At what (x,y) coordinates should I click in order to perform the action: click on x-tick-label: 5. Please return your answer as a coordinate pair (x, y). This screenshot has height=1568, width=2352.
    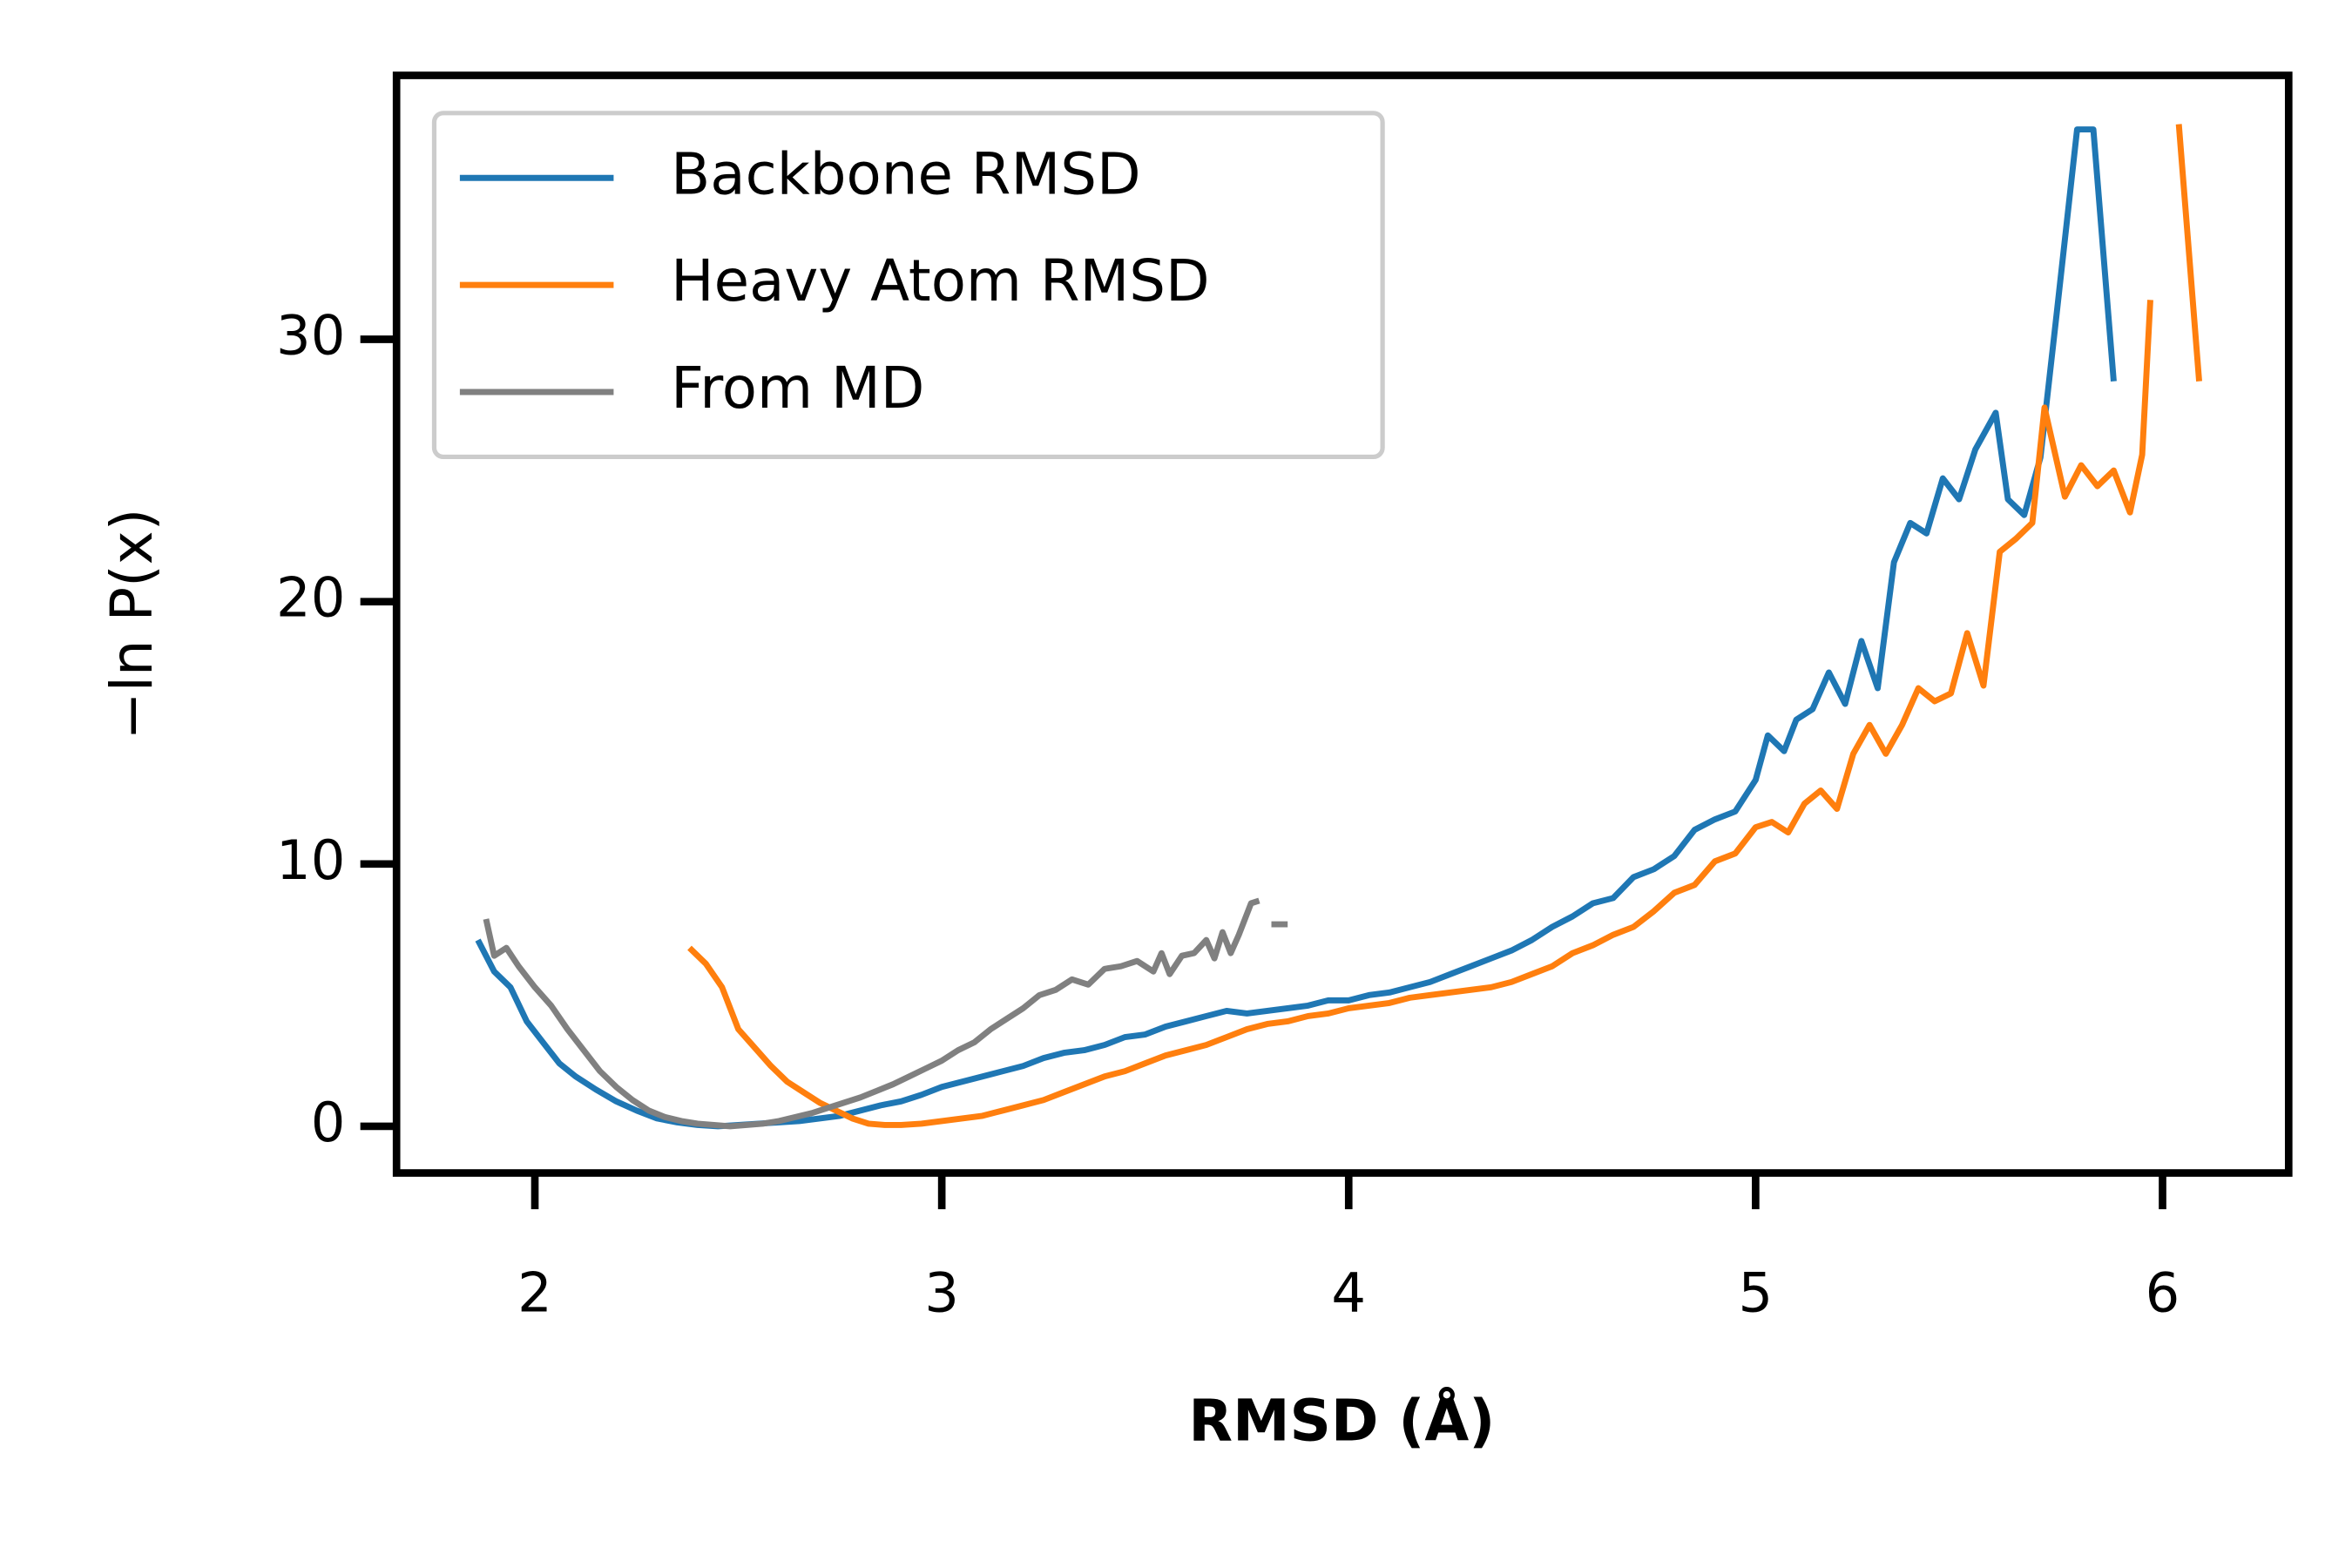
    Looking at the image, I should click on (1756, 1293).